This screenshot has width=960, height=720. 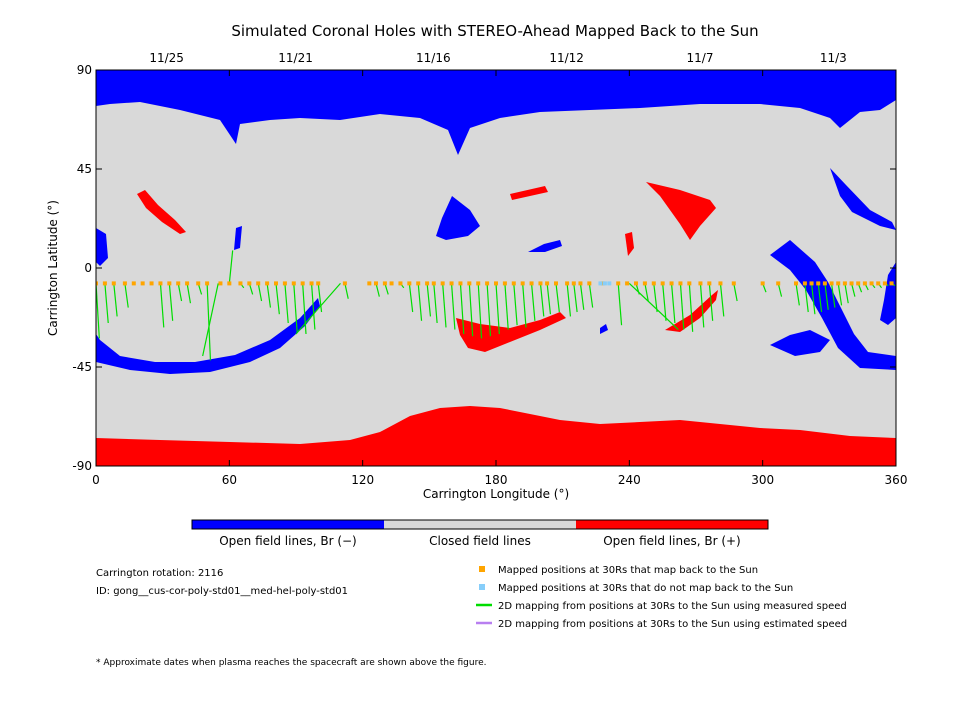 What do you see at coordinates (566, 58) in the screenshot?
I see `date-tick-label: 11/12` at bounding box center [566, 58].